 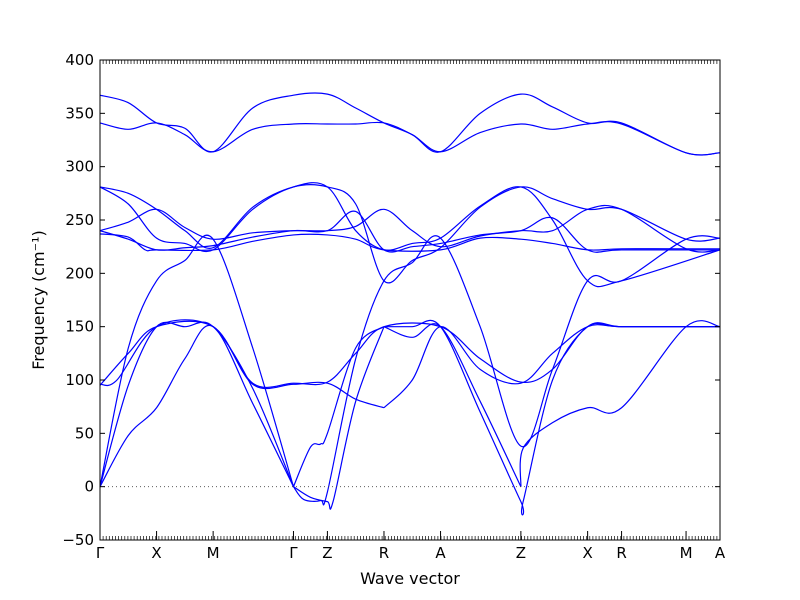 I want to click on y-tick-label: 300, so click(x=79, y=167).